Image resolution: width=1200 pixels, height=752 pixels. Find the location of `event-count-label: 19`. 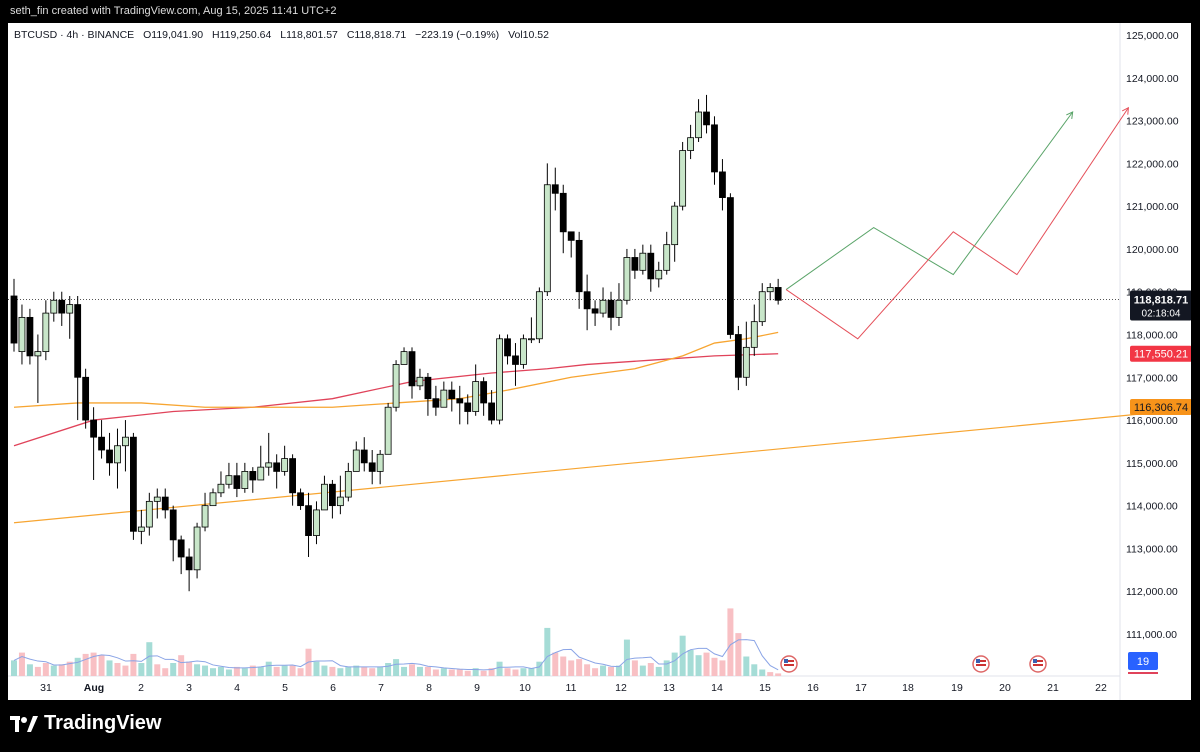

event-count-label: 19 is located at coordinates (1143, 662).